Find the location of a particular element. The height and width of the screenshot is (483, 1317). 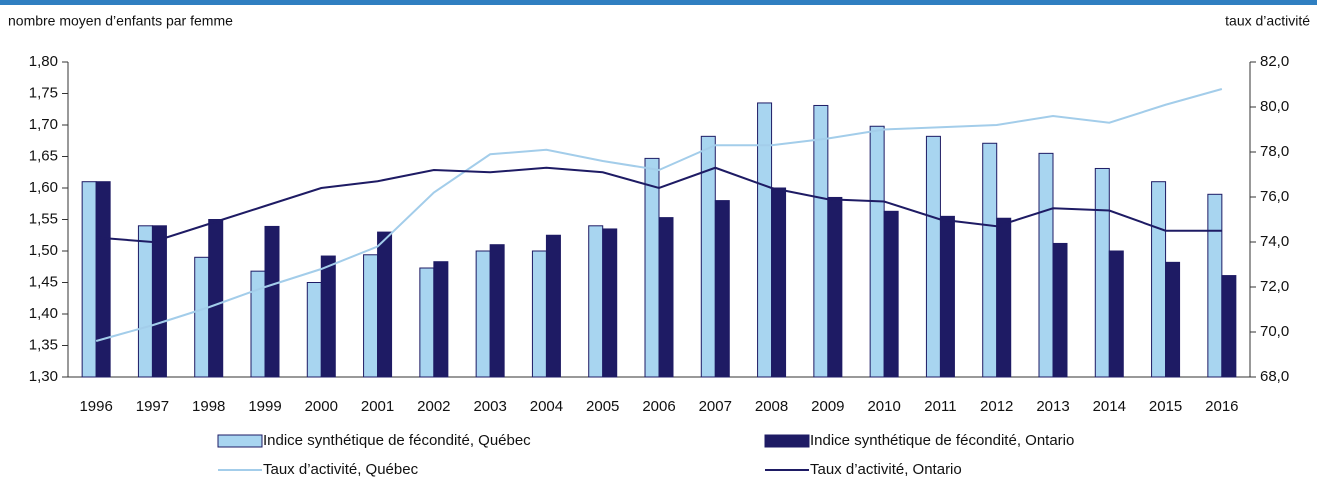

y2-tick-label: 72,0 is located at coordinates (1274, 286).